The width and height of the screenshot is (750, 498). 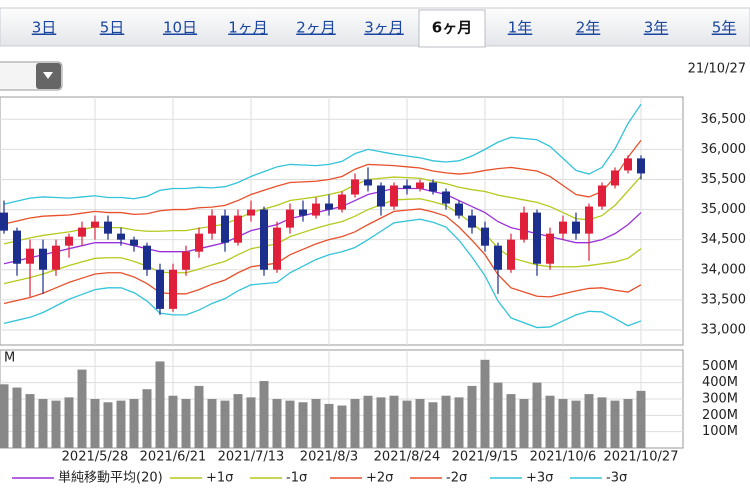 What do you see at coordinates (563, 457) in the screenshot?
I see `x-tick-label: 2021/10/6` at bounding box center [563, 457].